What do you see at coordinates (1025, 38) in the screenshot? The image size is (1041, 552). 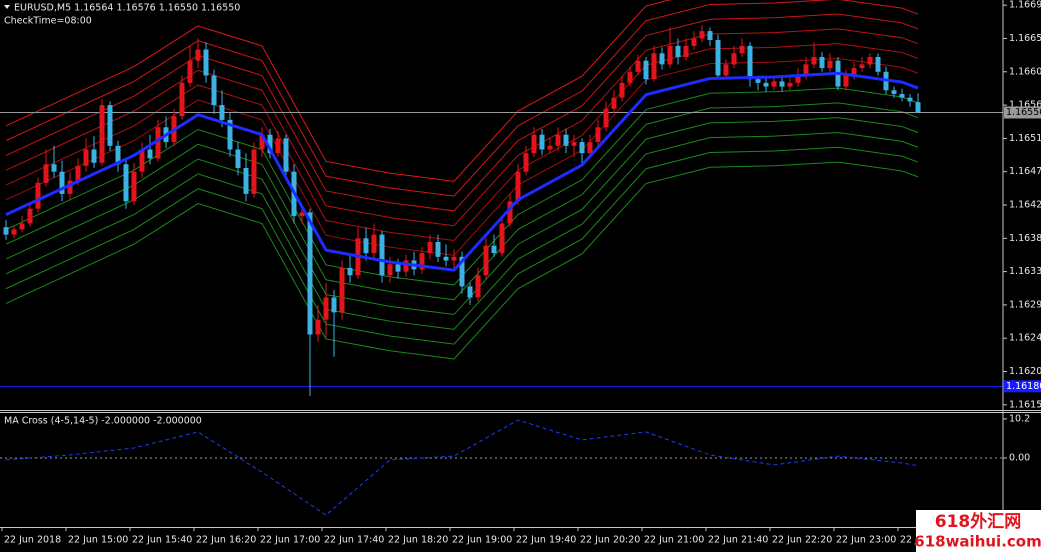 I see `y-tick-label: 1.16650` at bounding box center [1025, 38].